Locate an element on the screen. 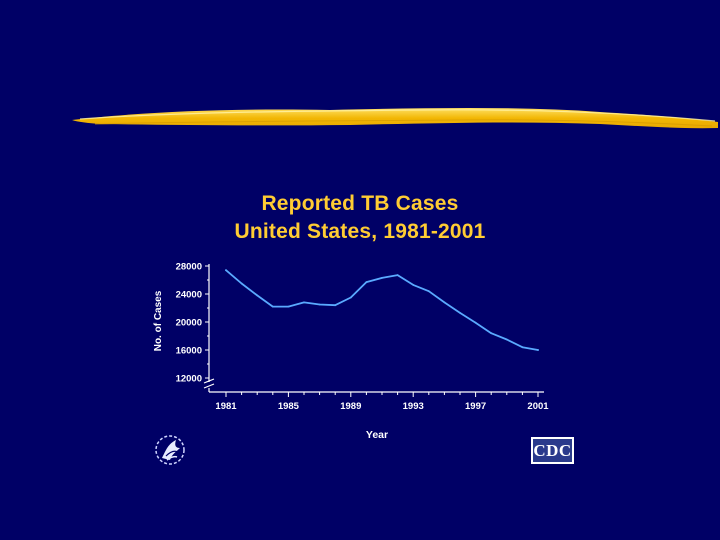 The width and height of the screenshot is (720, 540). x-tick-label: 1997 is located at coordinates (475, 406).